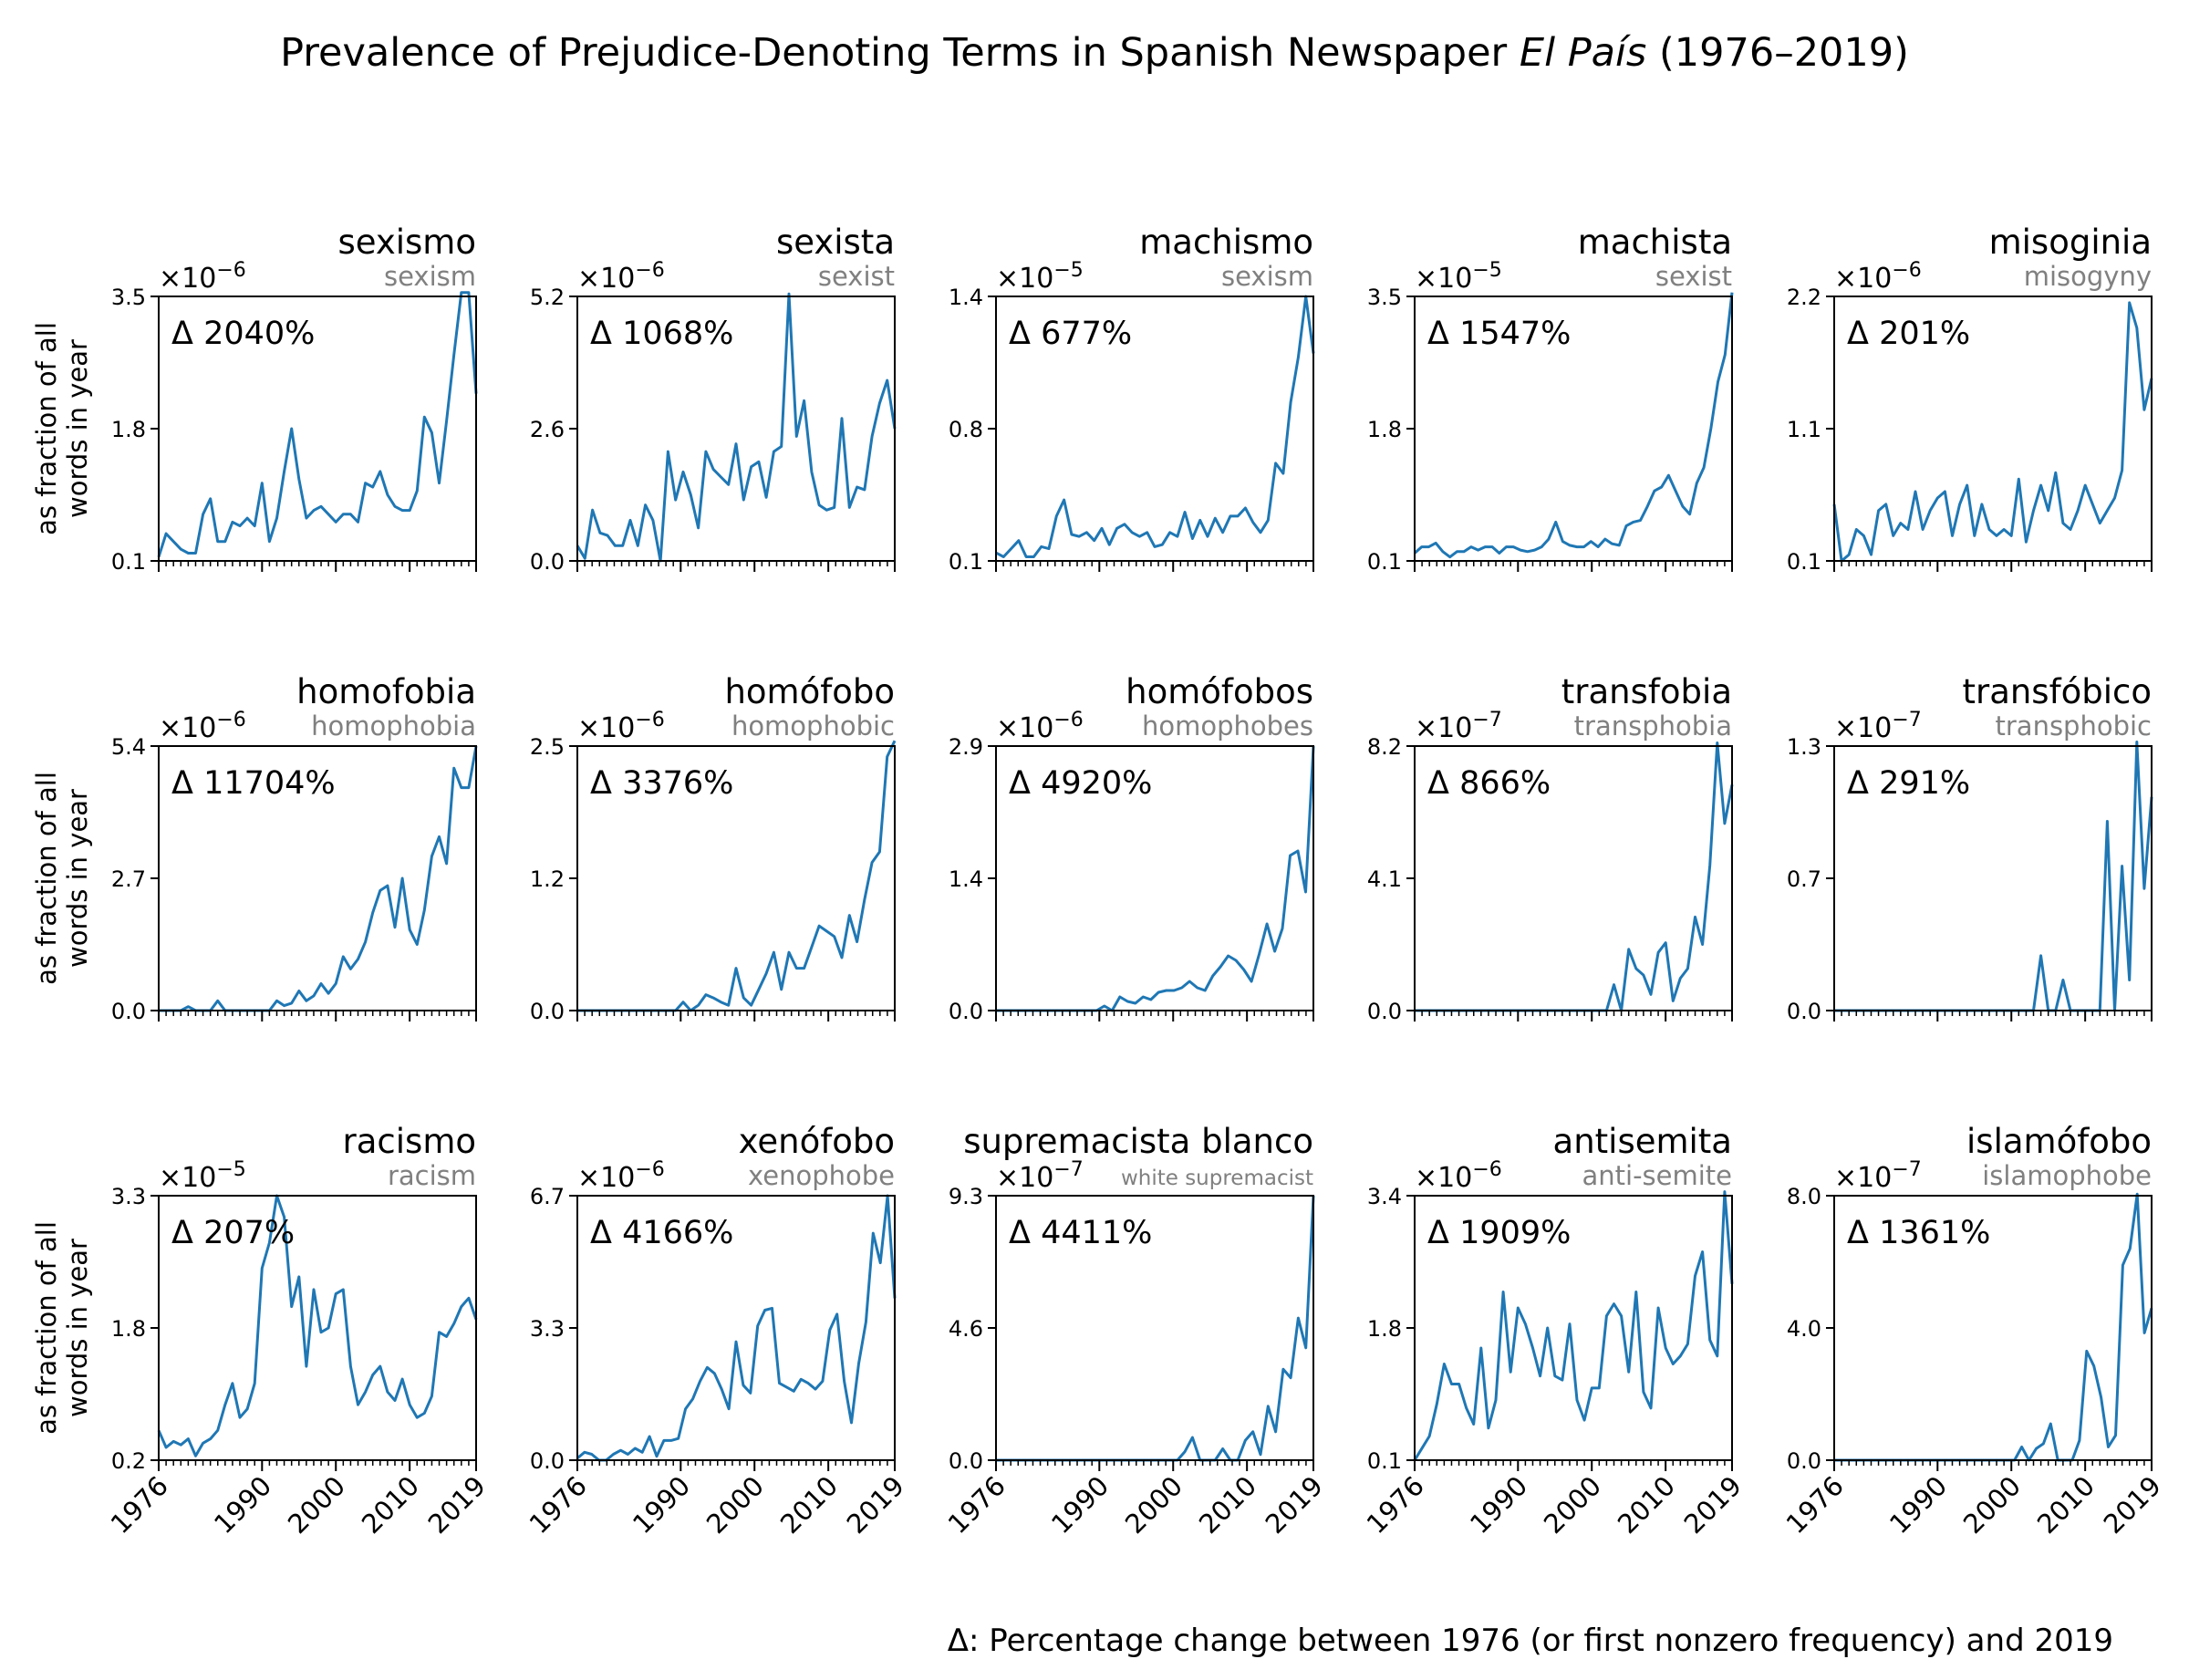  What do you see at coordinates (430, 276) in the screenshot?
I see `panel-translation: sexism` at bounding box center [430, 276].